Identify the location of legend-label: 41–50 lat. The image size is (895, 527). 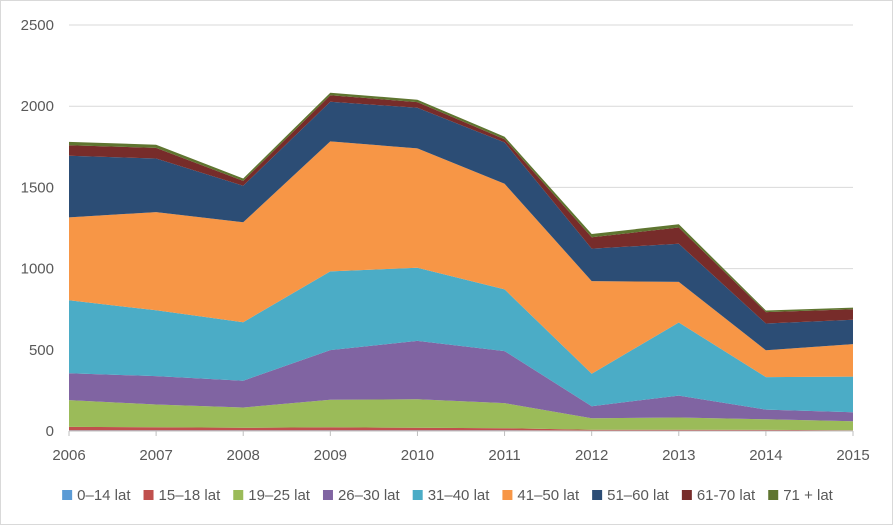
(548, 495).